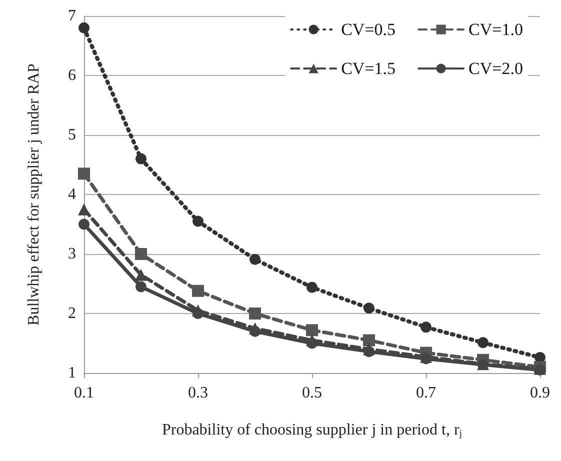  What do you see at coordinates (368, 68) in the screenshot?
I see `legend-label: CV=1.5` at bounding box center [368, 68].